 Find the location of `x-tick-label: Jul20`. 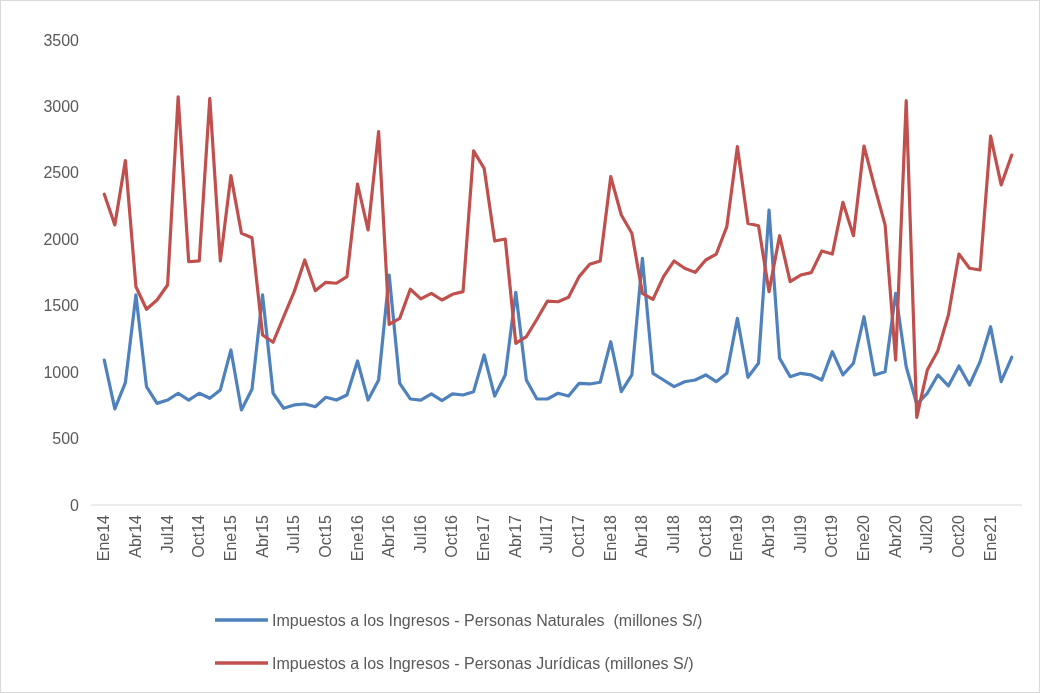

x-tick-label: Jul20 is located at coordinates (927, 534).